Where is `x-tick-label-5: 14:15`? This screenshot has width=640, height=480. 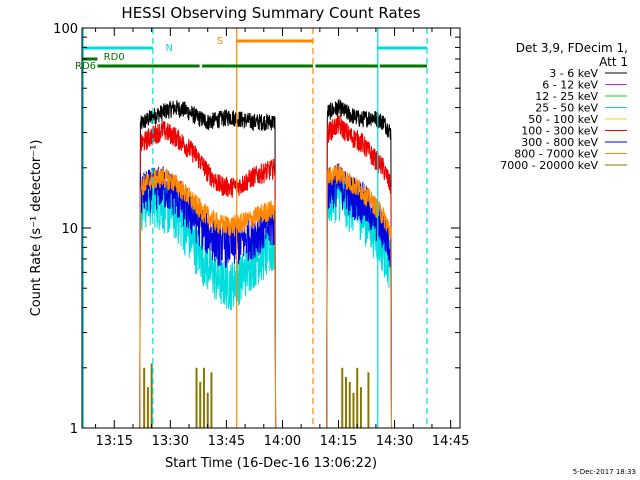 x-tick-label-5: 14:15 is located at coordinates (338, 441).